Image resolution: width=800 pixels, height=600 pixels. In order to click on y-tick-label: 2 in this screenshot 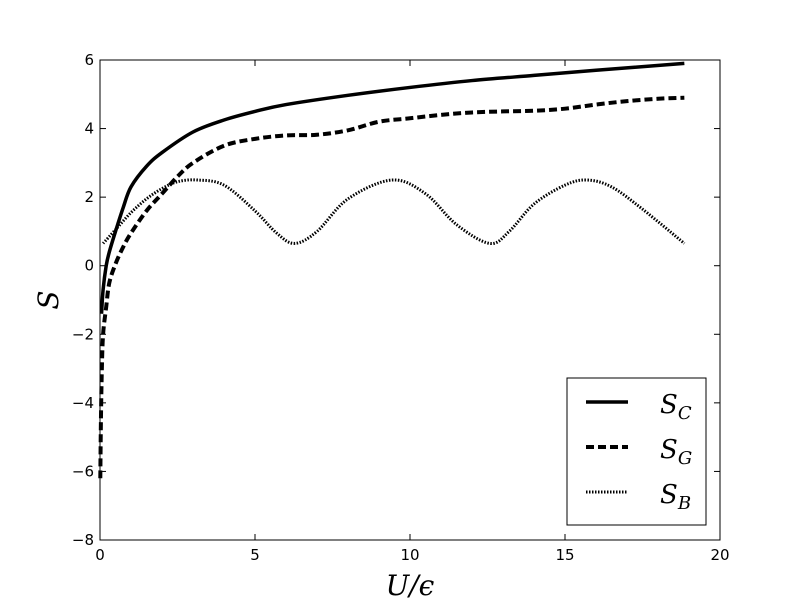, I will do `click(89, 197)`.